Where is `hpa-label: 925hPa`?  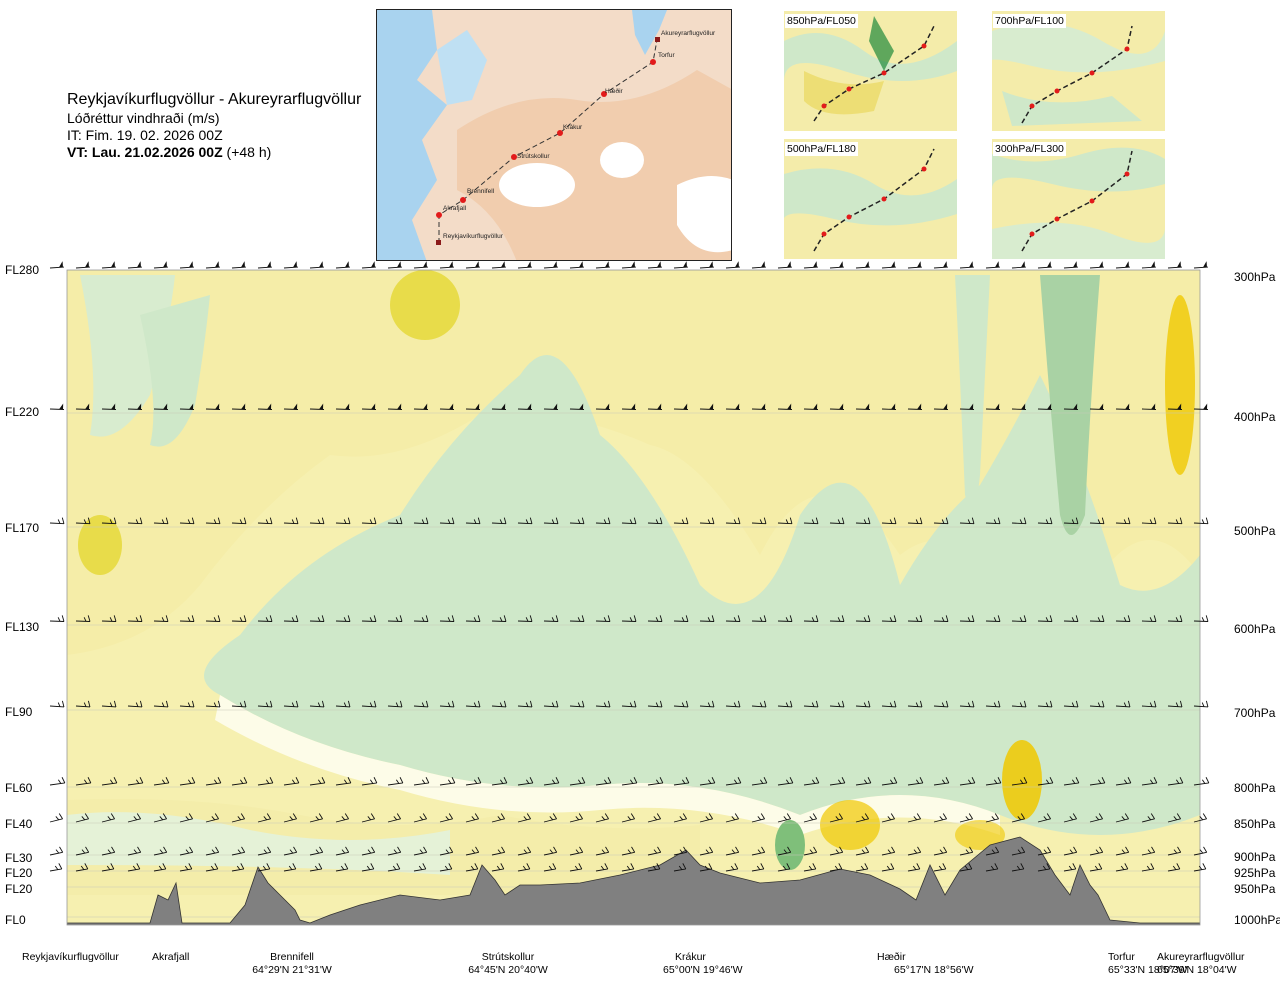 hpa-label: 925hPa is located at coordinates (1254, 873).